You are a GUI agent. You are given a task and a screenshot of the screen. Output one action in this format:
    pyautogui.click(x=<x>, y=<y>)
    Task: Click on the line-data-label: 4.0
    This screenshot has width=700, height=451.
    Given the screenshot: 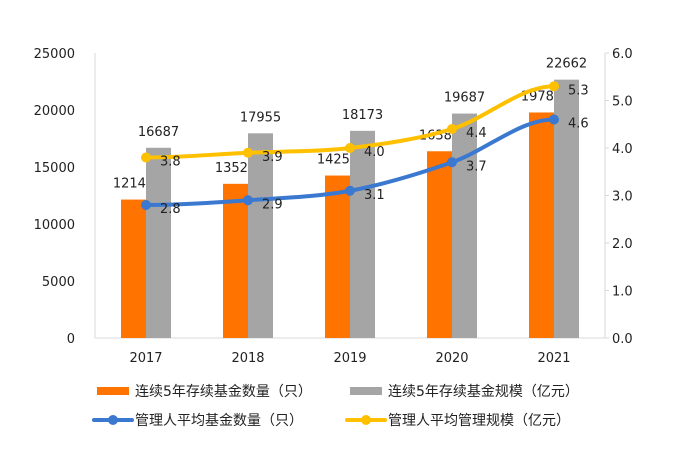 What is the action you would take?
    pyautogui.click(x=374, y=152)
    